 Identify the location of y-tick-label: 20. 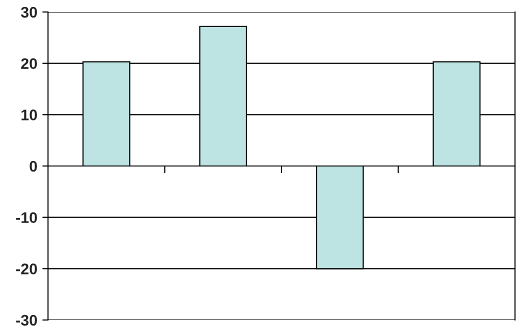
(29, 64).